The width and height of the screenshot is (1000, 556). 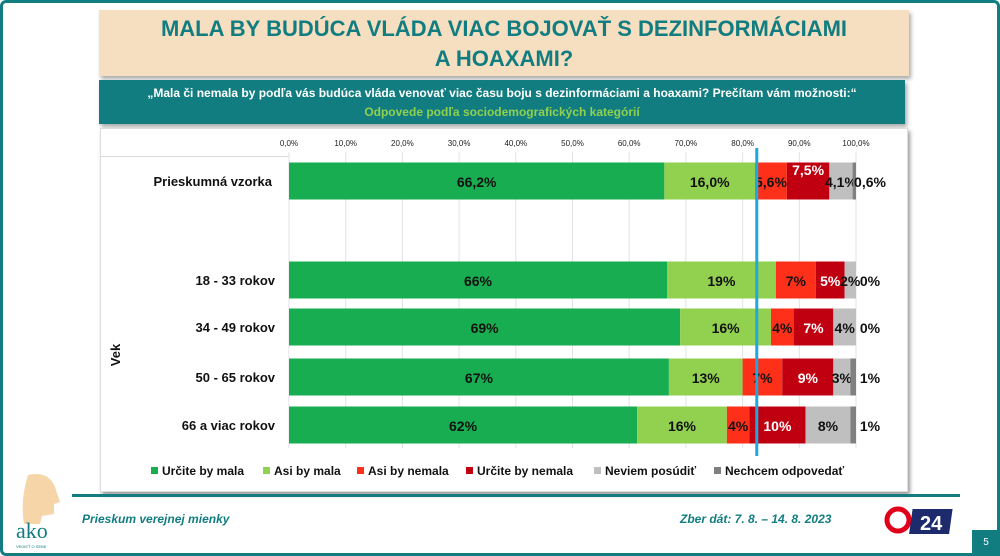 What do you see at coordinates (650, 471) in the screenshot?
I see `legend-label: Neviem posúdiť` at bounding box center [650, 471].